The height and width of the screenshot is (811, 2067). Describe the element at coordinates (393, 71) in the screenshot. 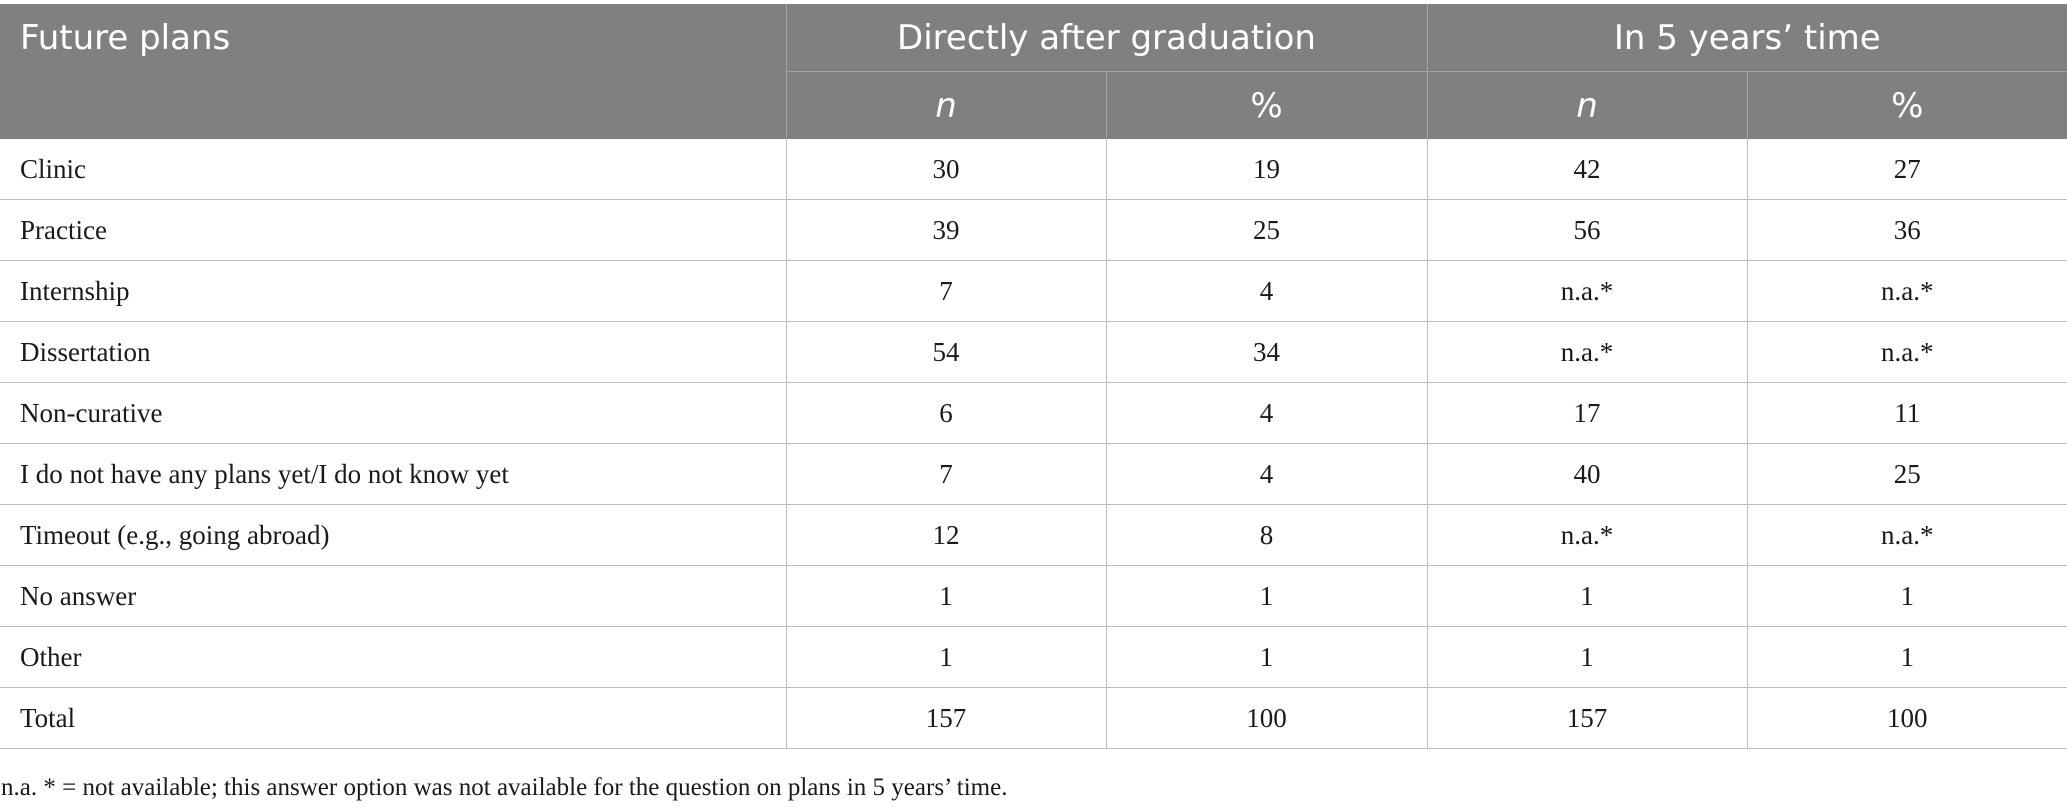

I see `header-future-plans: Future plans` at that location.